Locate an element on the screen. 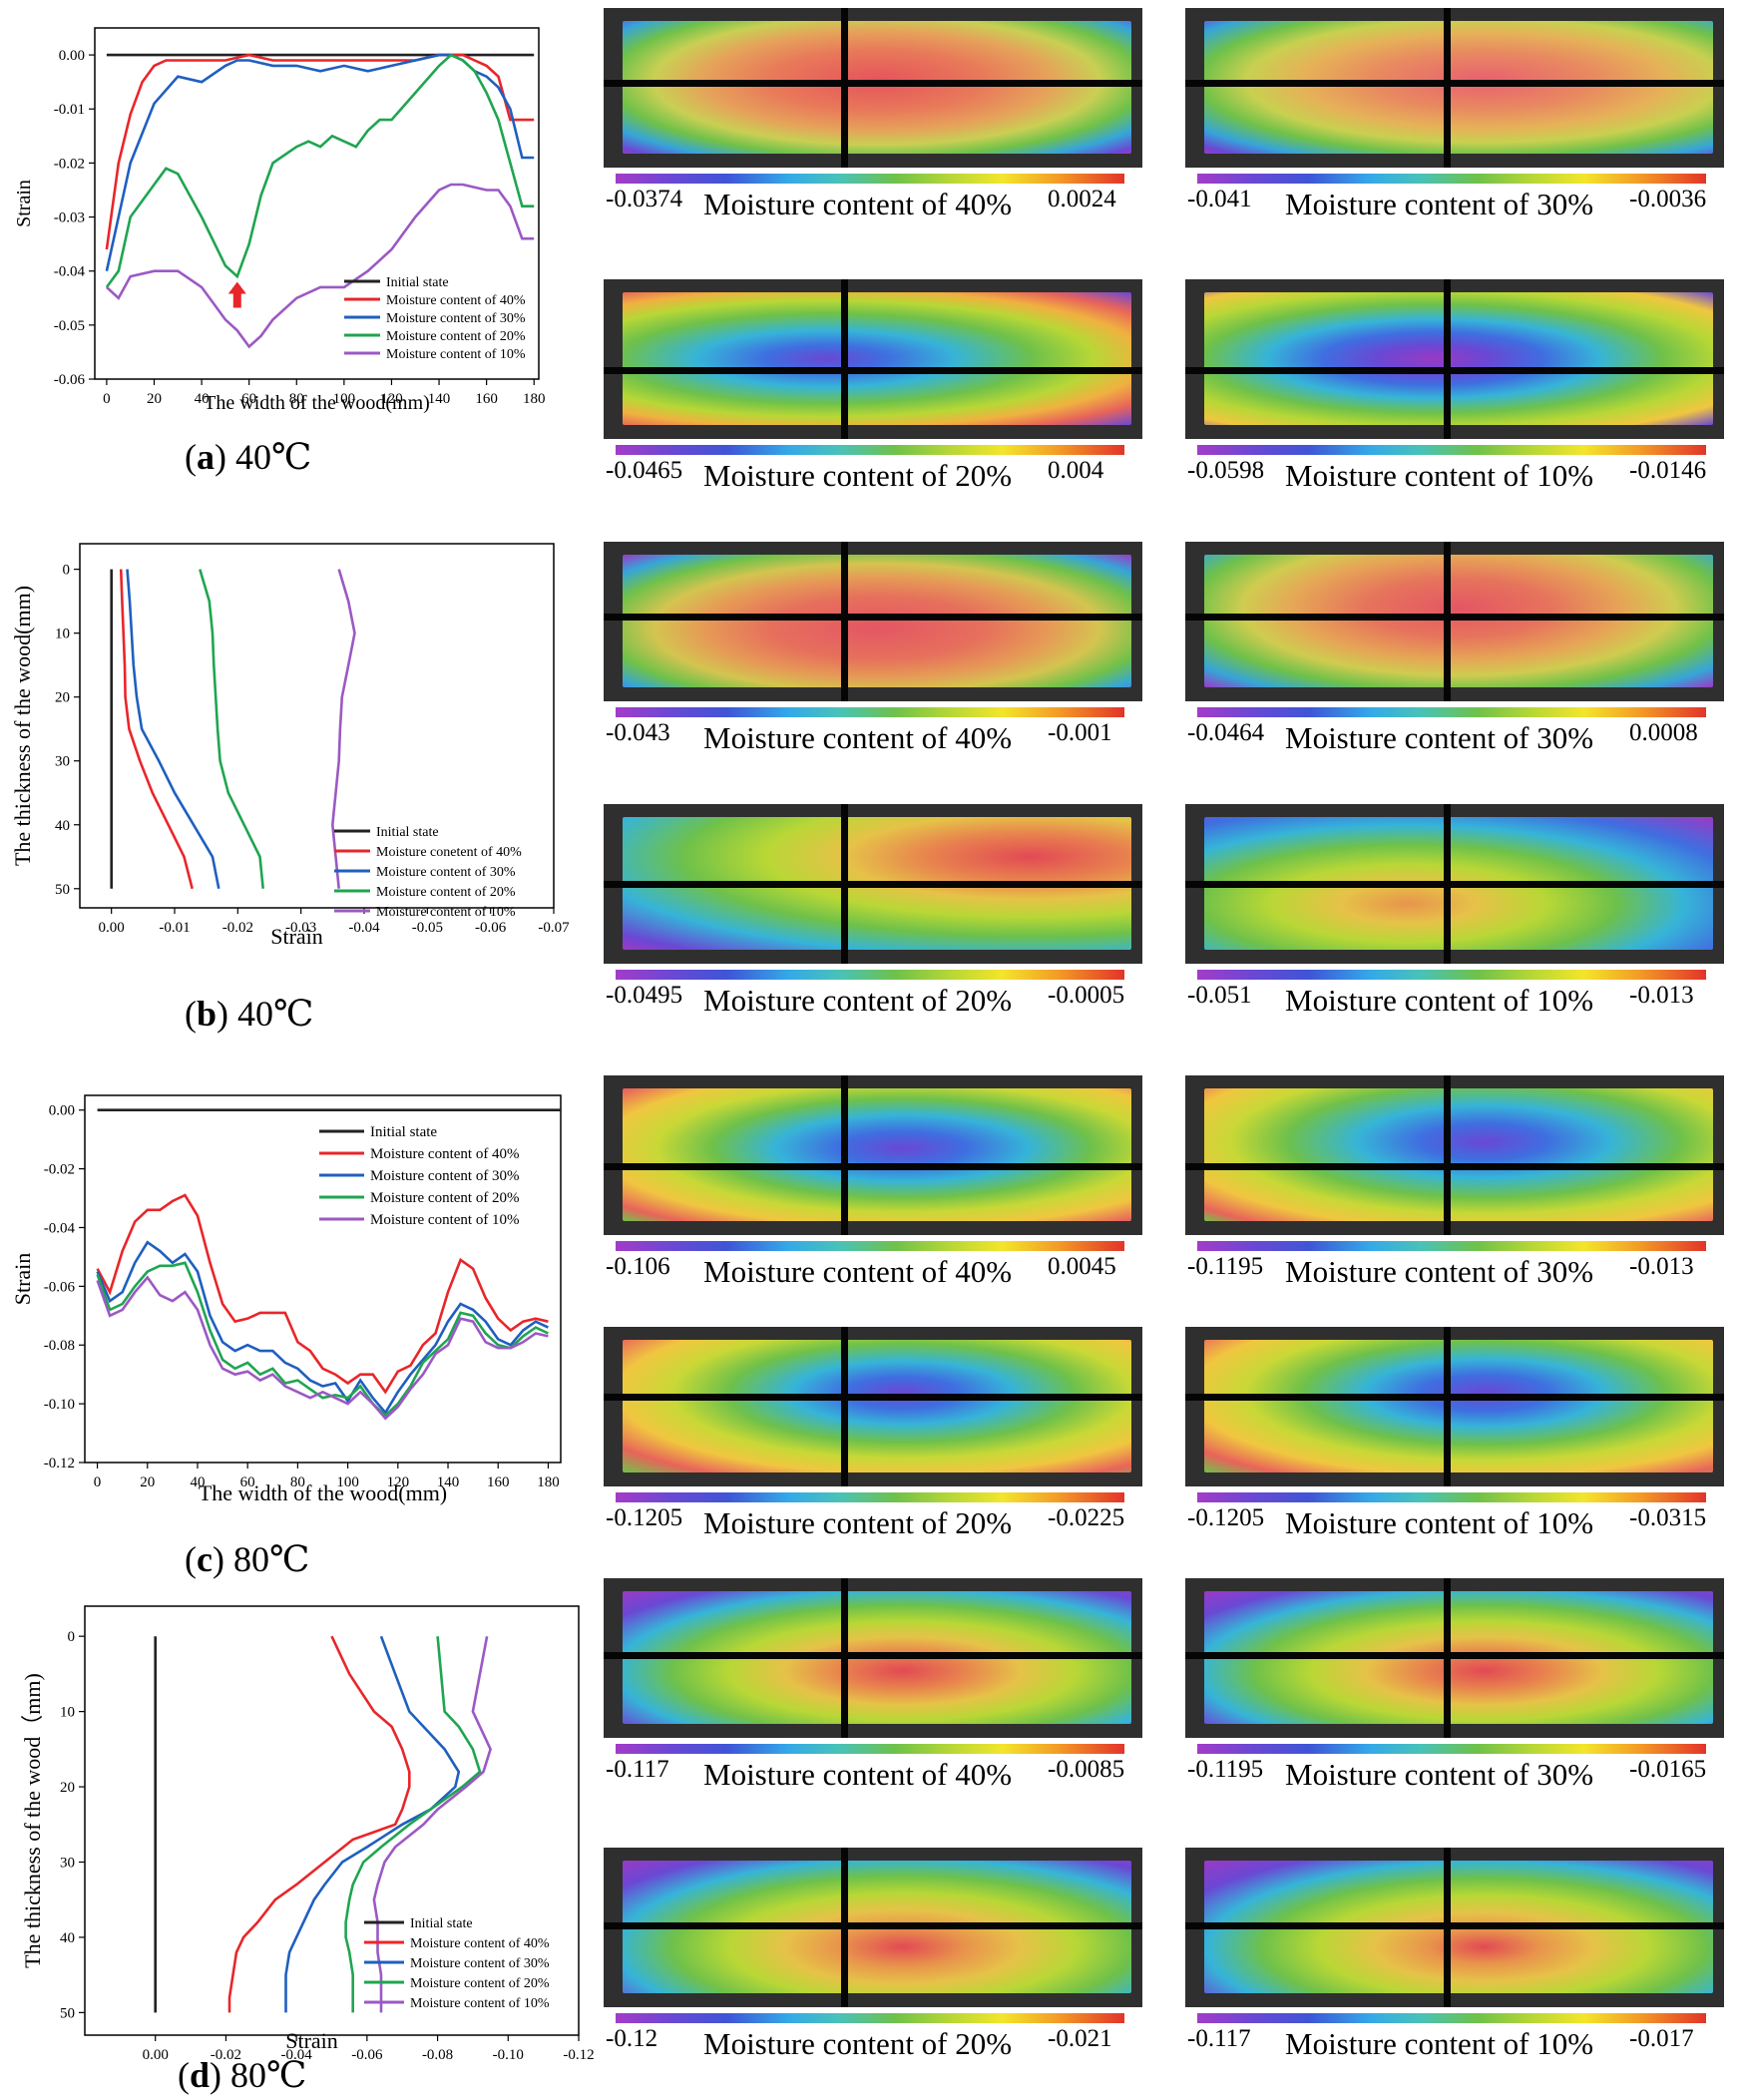 The height and width of the screenshot is (2100, 1746). strain-map-m15 is located at coordinates (873, 1927).